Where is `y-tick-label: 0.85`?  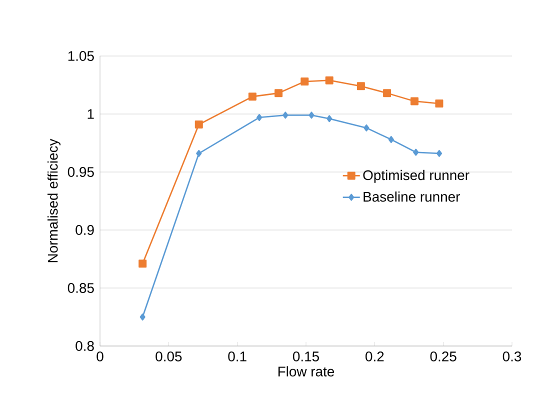
y-tick-label: 0.85 is located at coordinates (81, 288).